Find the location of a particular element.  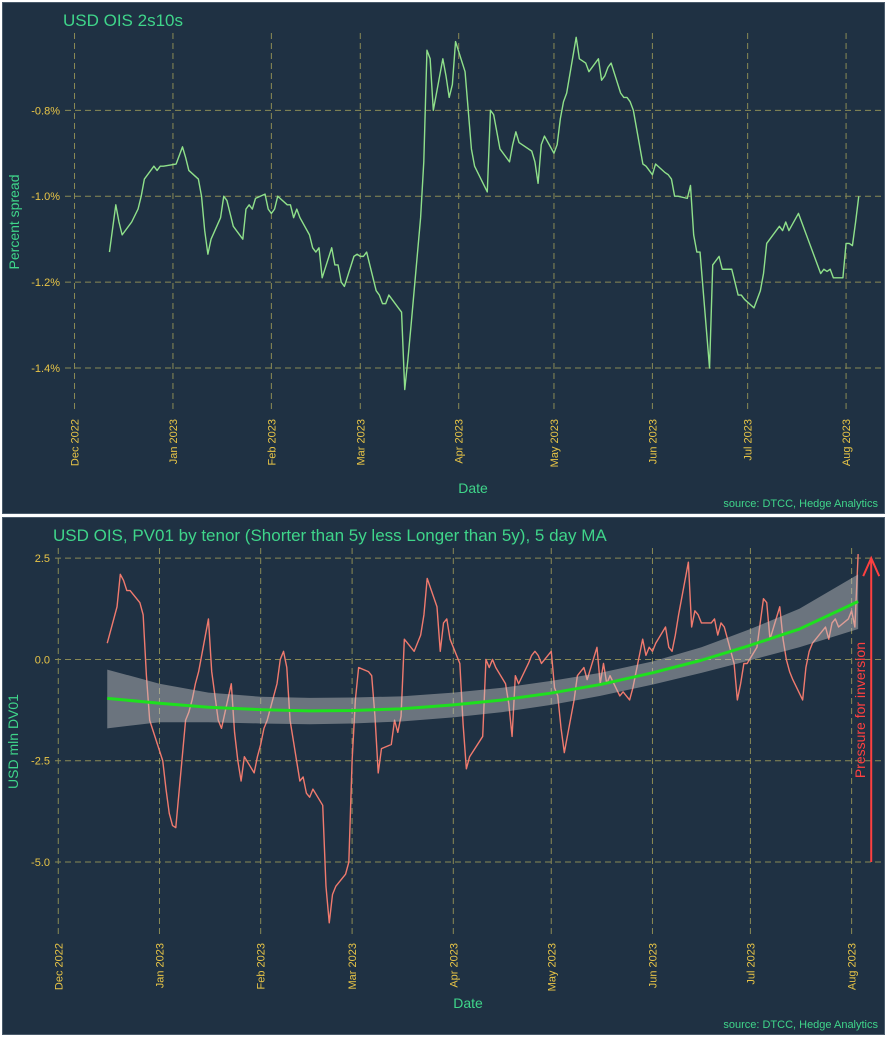

confidence-band is located at coordinates (483, 651).